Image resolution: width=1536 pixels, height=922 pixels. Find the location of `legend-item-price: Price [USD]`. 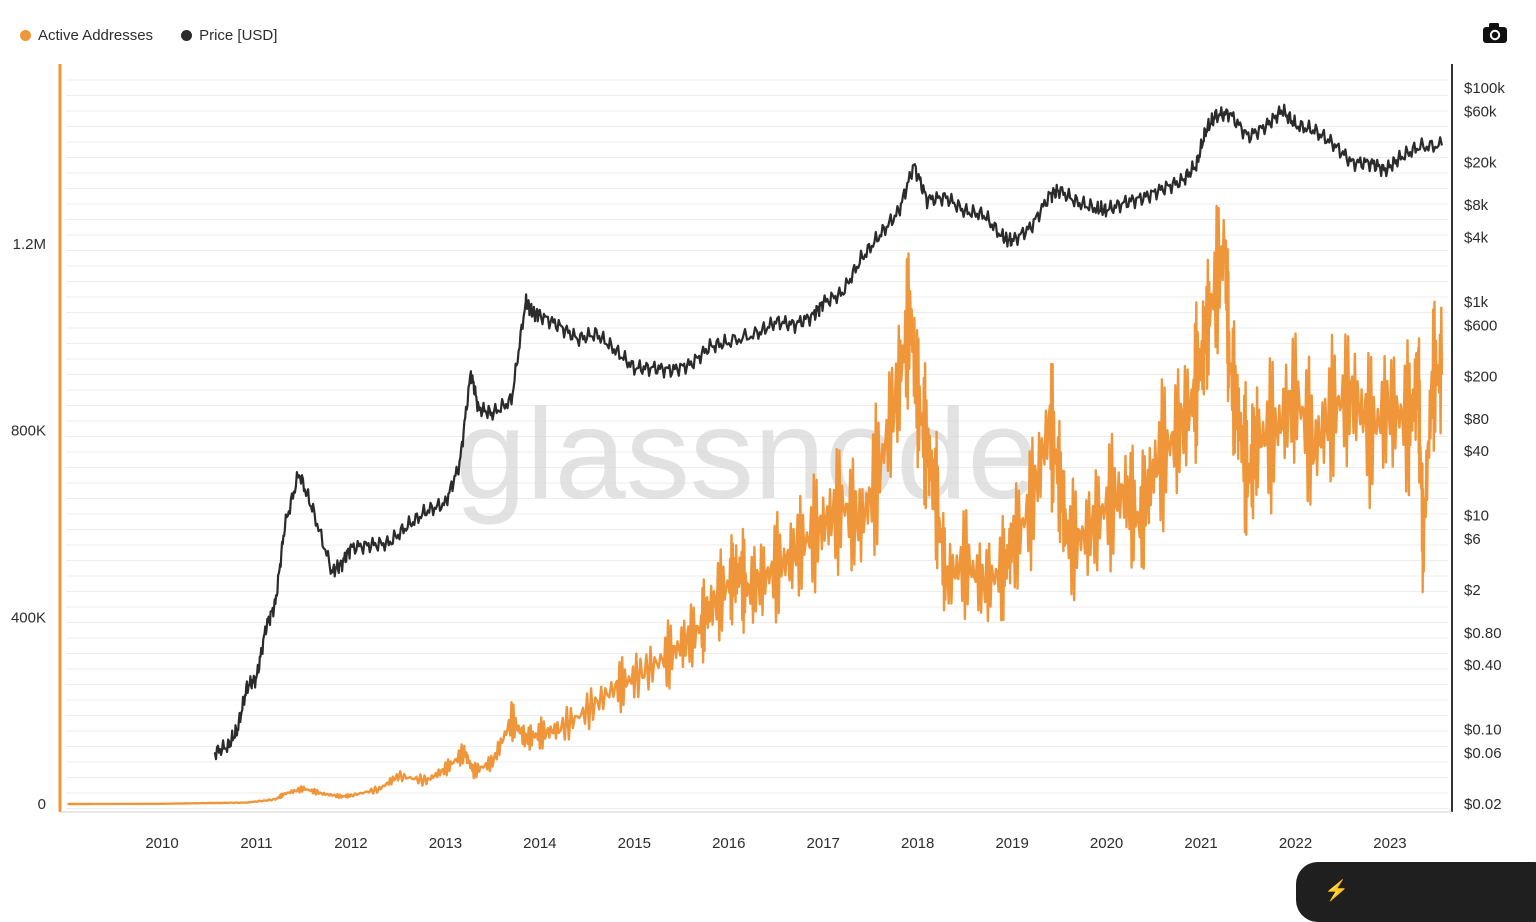

legend-item-price: Price [USD] is located at coordinates (229, 35).